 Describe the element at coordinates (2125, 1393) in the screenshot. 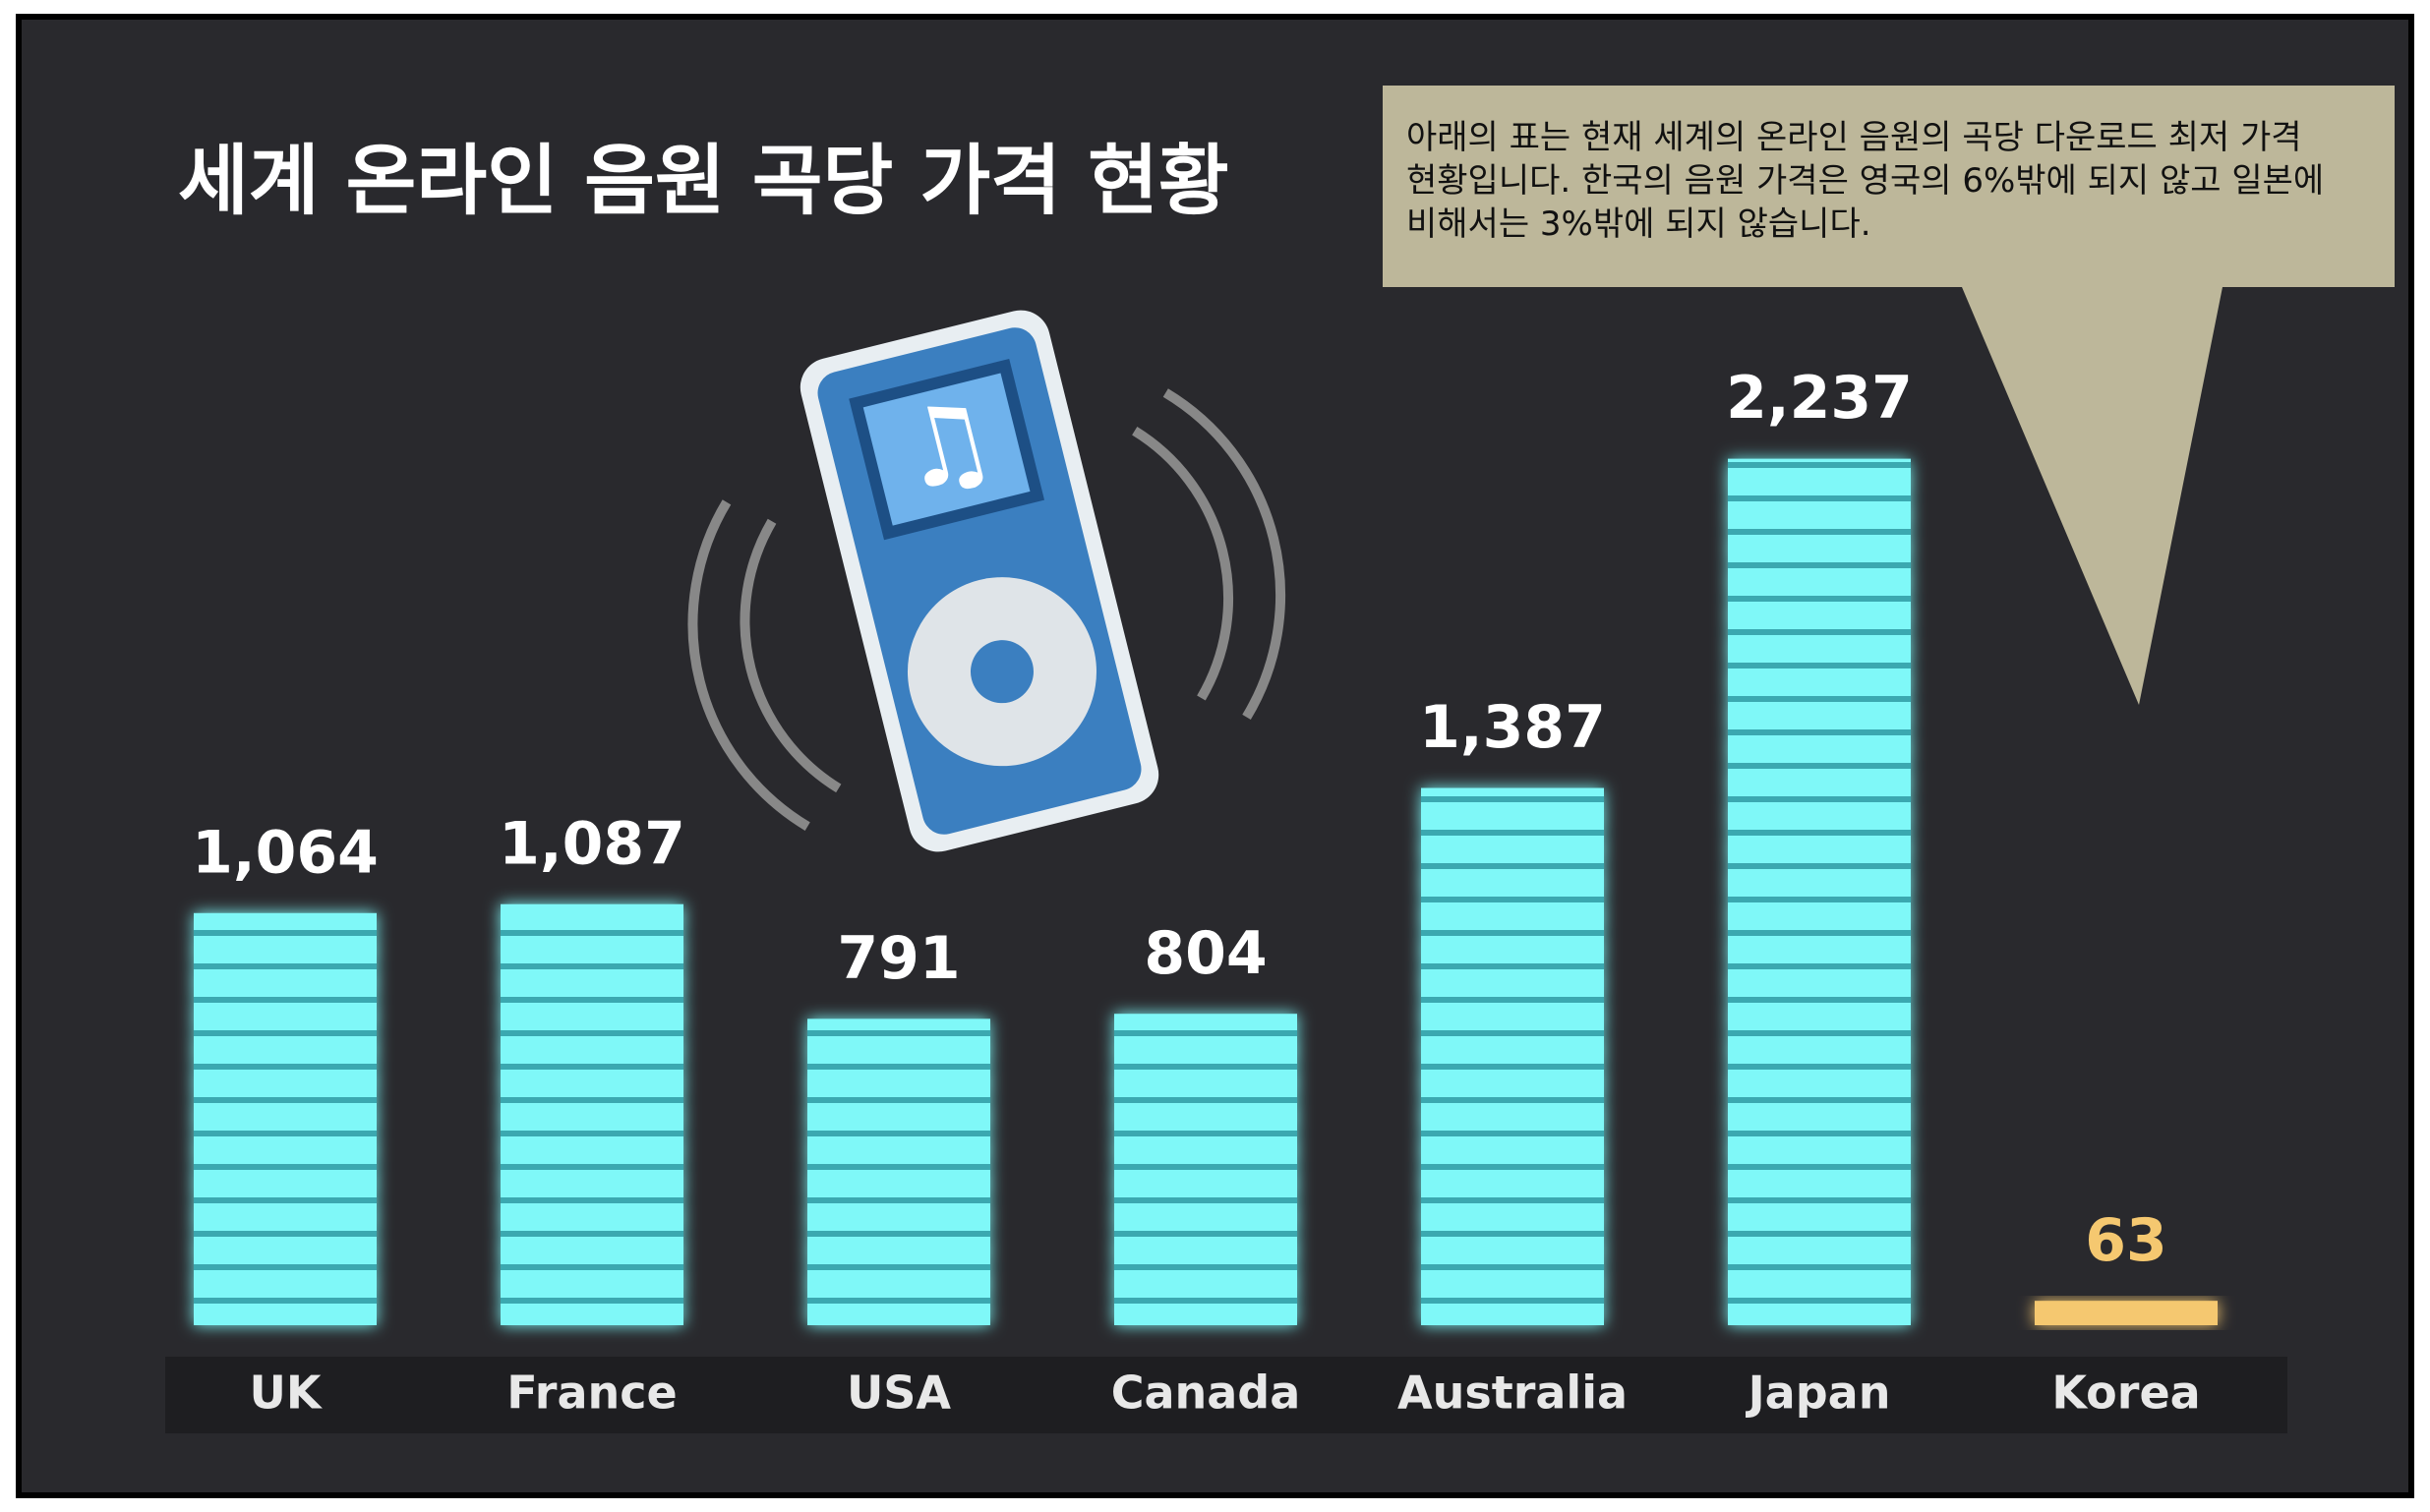

I see `x-tick-label: Korea` at that location.